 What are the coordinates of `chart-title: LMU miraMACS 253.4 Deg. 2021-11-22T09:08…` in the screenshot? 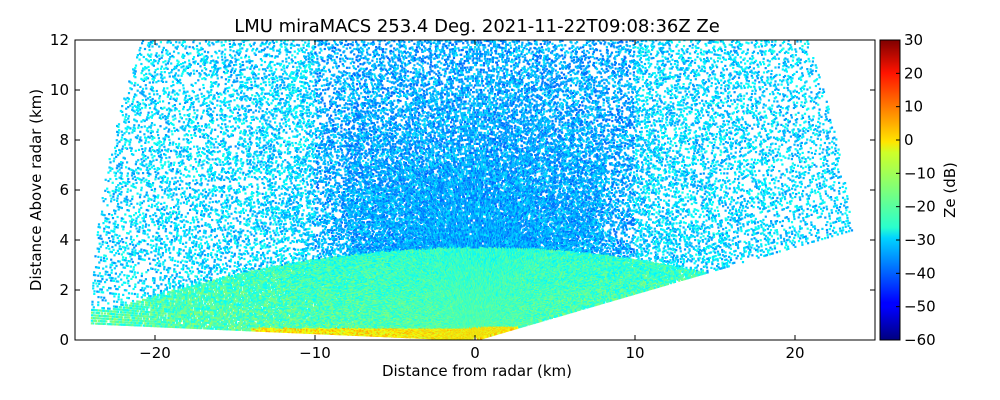 It's located at (477, 26).